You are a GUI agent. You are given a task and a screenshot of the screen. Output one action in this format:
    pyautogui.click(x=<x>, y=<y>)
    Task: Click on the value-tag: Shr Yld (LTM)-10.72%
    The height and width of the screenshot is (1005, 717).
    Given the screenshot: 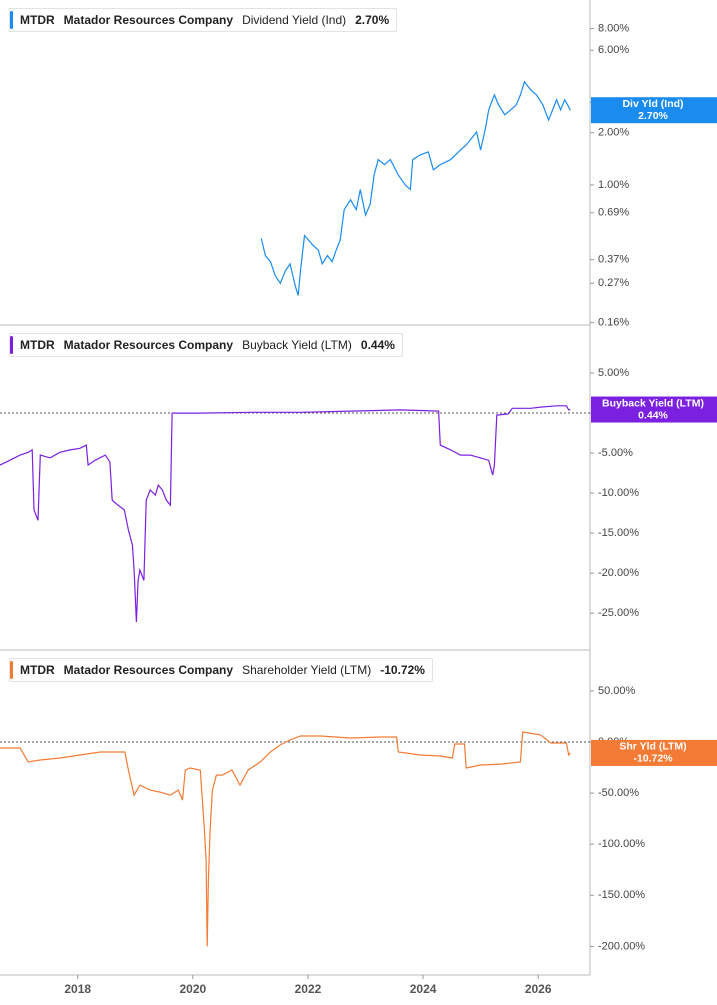 What is the action you would take?
    pyautogui.click(x=654, y=752)
    